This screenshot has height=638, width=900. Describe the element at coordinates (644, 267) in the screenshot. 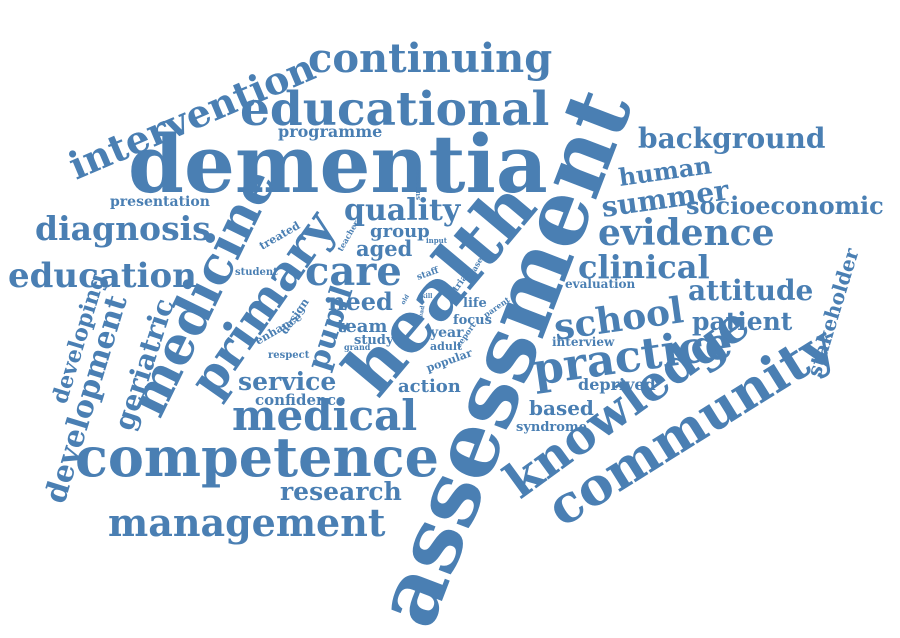

I see `word-clinical: clinical` at that location.